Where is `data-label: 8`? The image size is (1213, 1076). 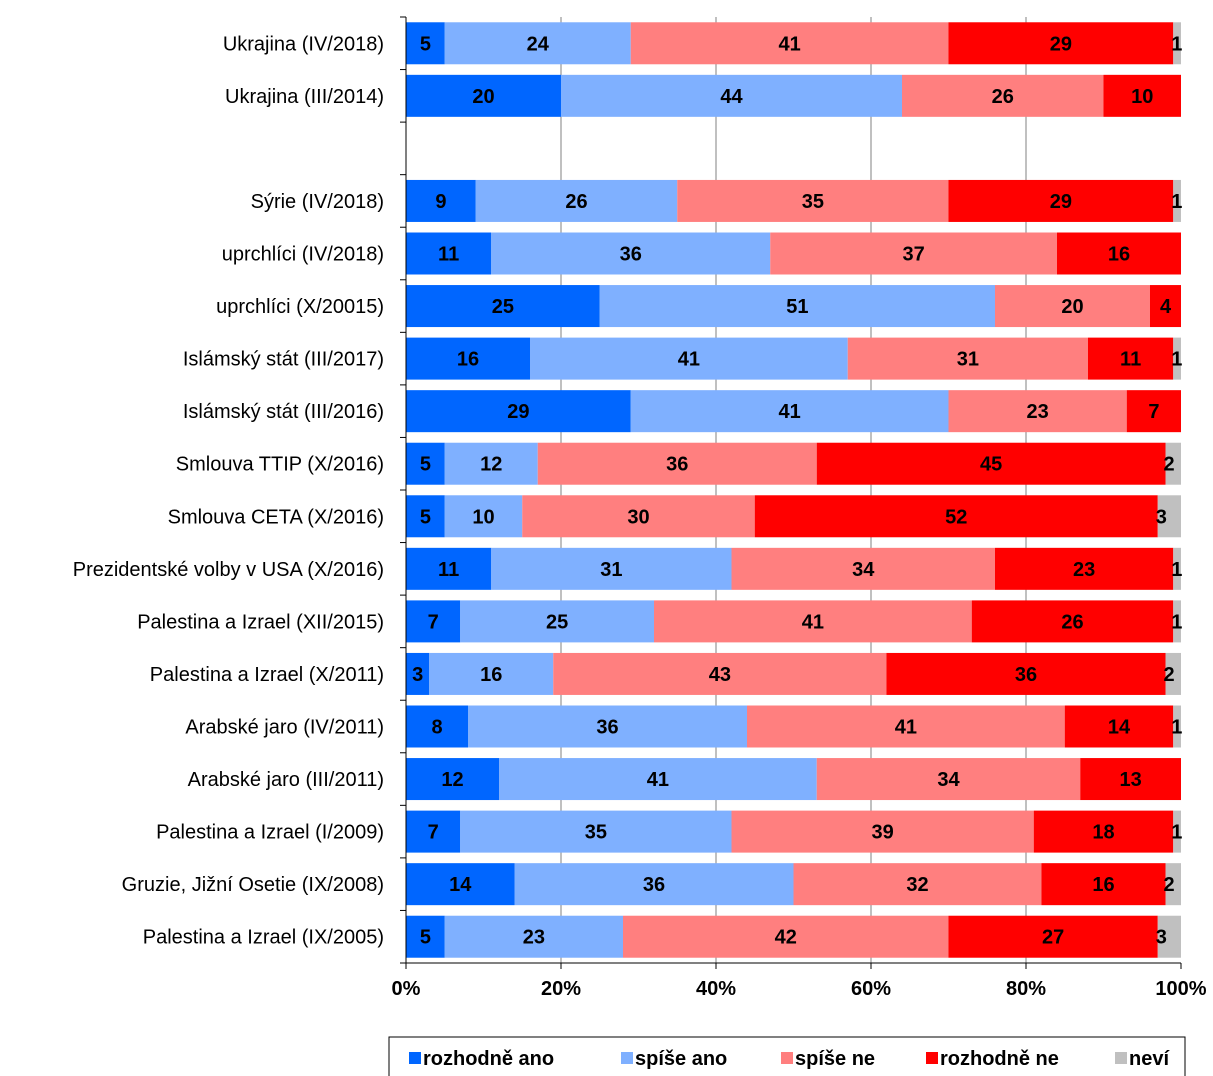
data-label: 8 is located at coordinates (436, 728).